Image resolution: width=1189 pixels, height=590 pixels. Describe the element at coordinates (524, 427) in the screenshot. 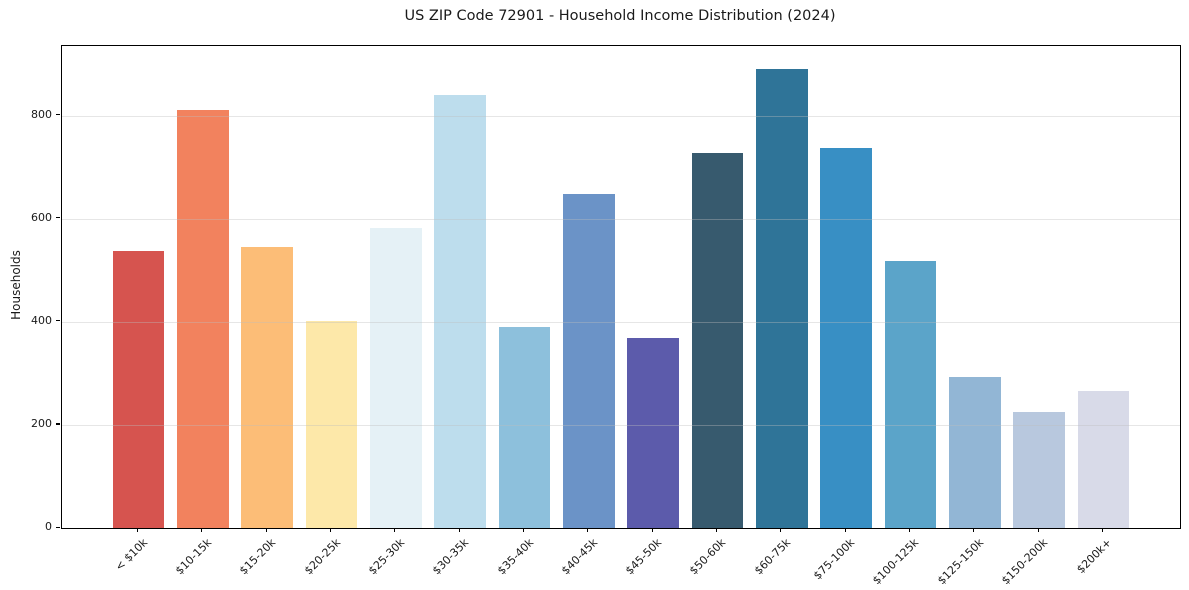

I see `bar-$35-40k` at that location.